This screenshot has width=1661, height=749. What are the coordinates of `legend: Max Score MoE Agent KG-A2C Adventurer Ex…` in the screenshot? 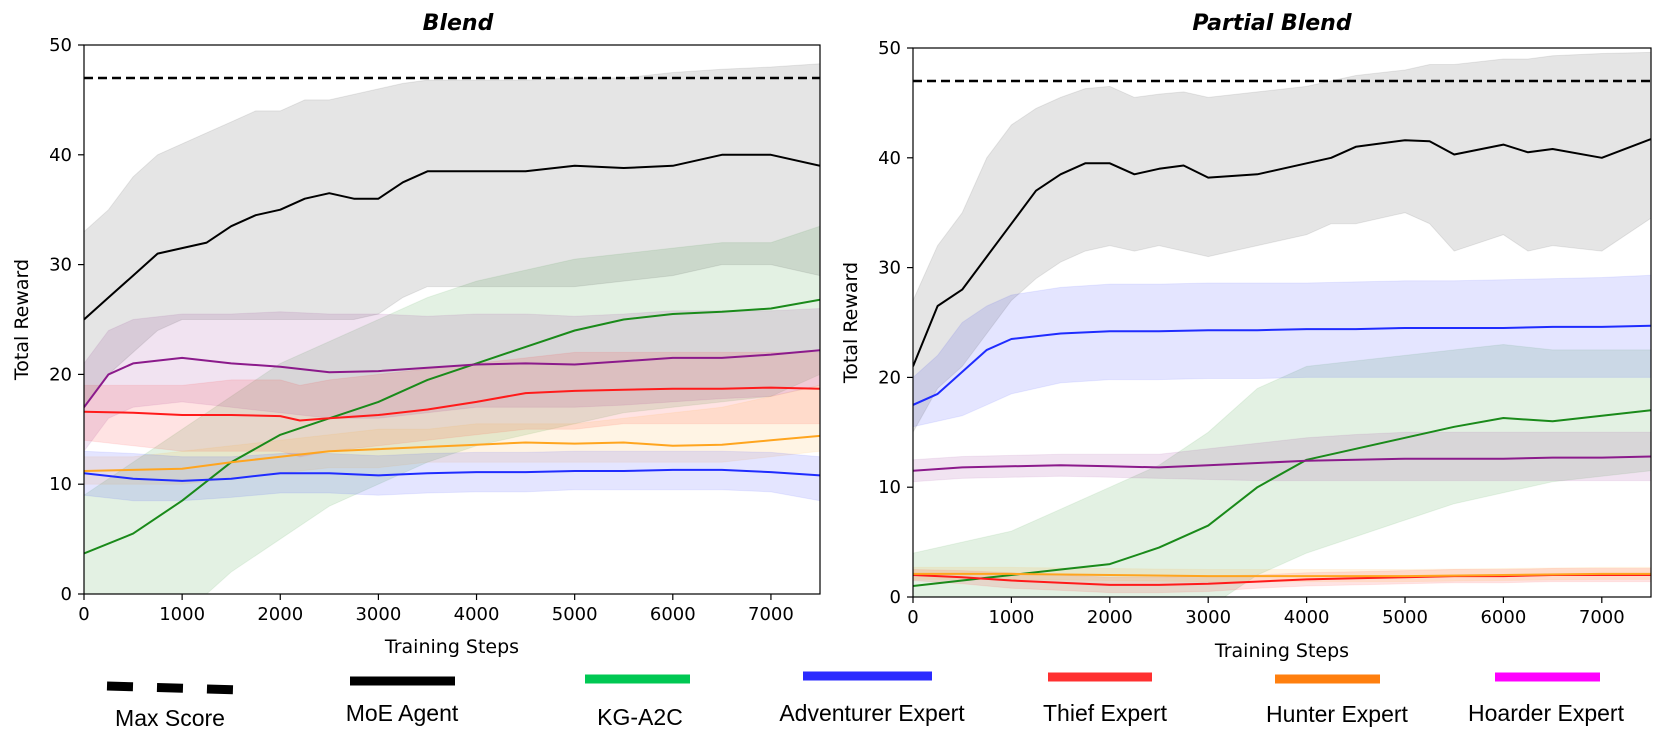 It's located at (865, 701).